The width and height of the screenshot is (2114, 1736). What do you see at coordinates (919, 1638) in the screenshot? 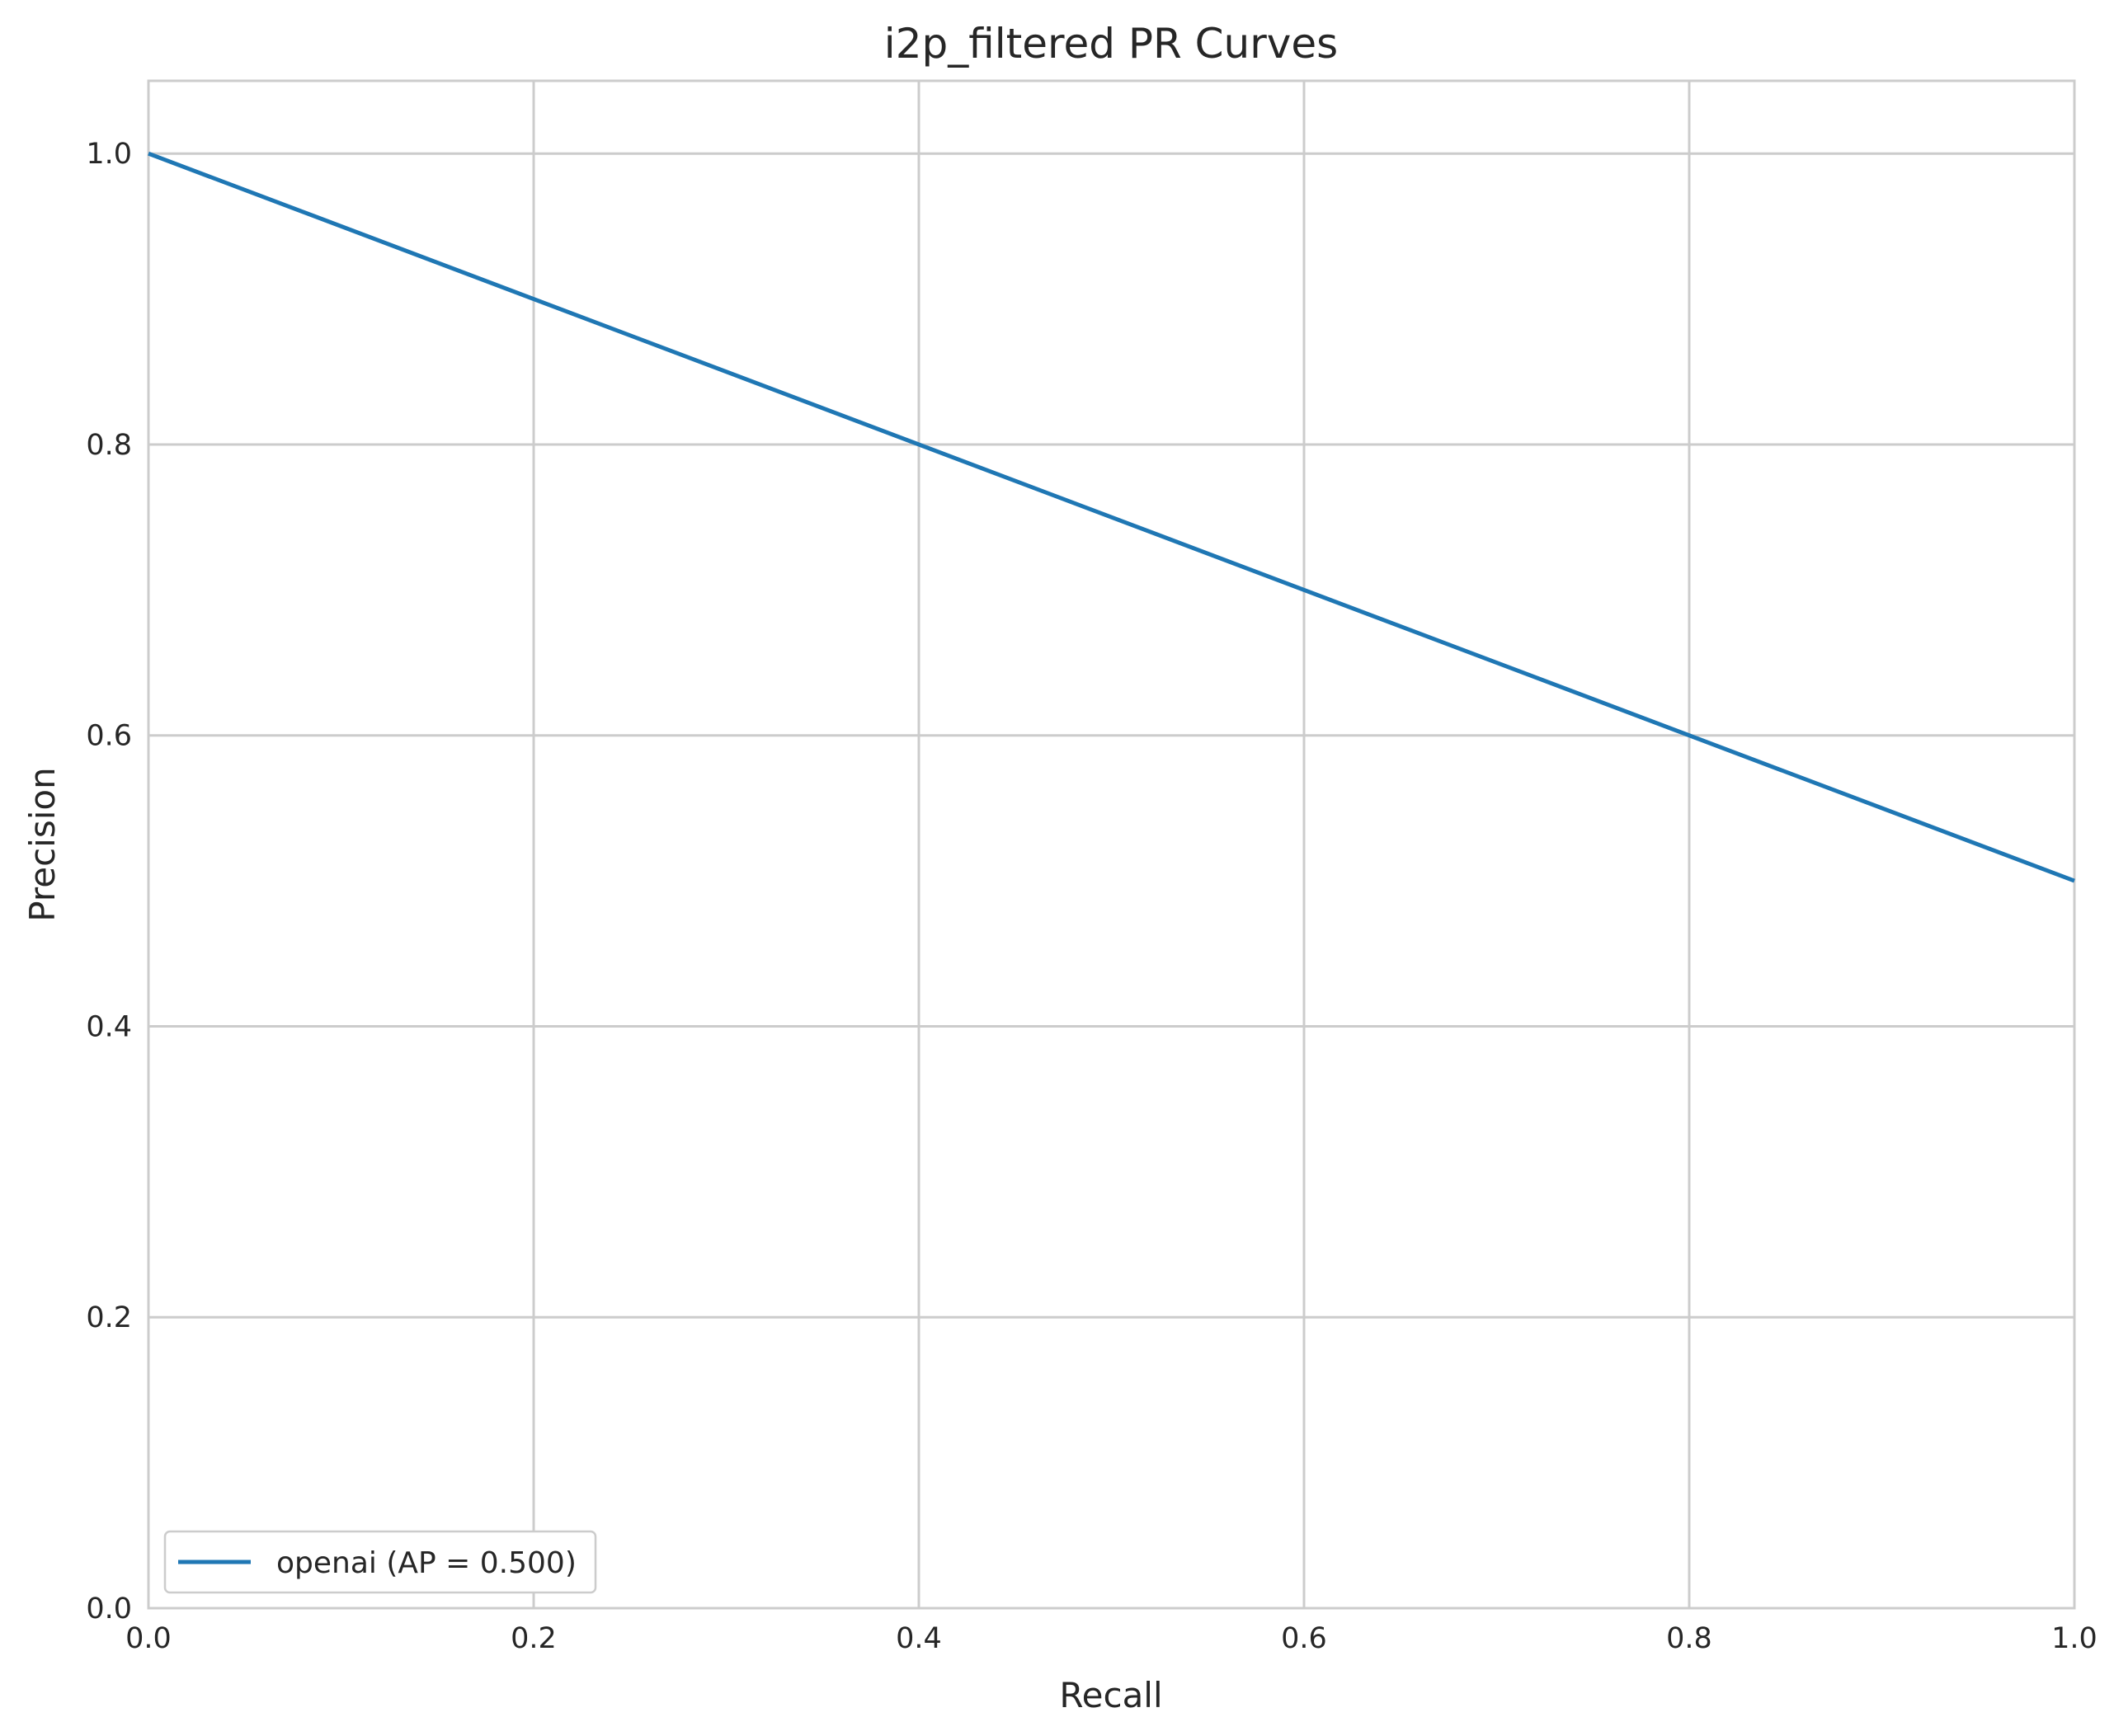
I see `x-tick-label: 0.4` at bounding box center [919, 1638].